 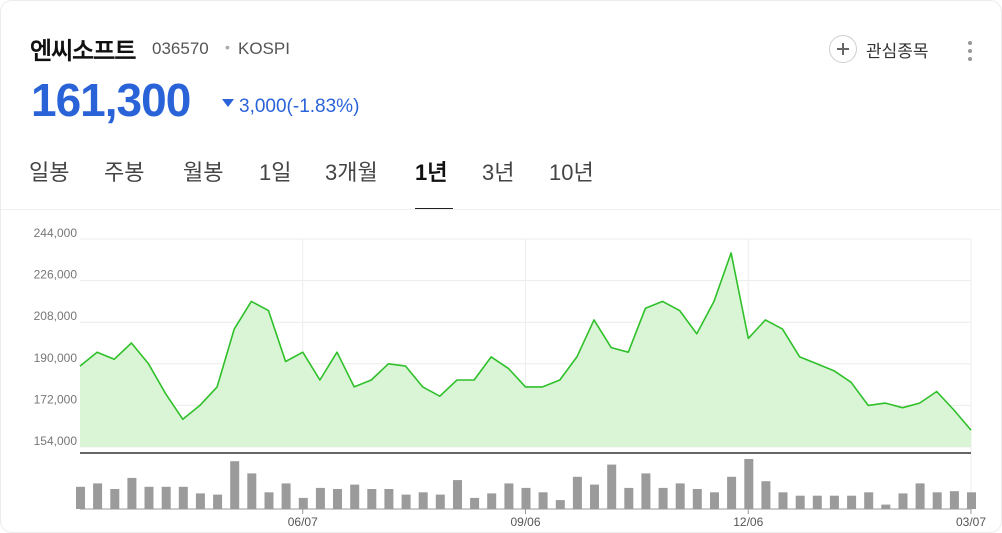 I want to click on more-vertical-icon, so click(x=970, y=51).